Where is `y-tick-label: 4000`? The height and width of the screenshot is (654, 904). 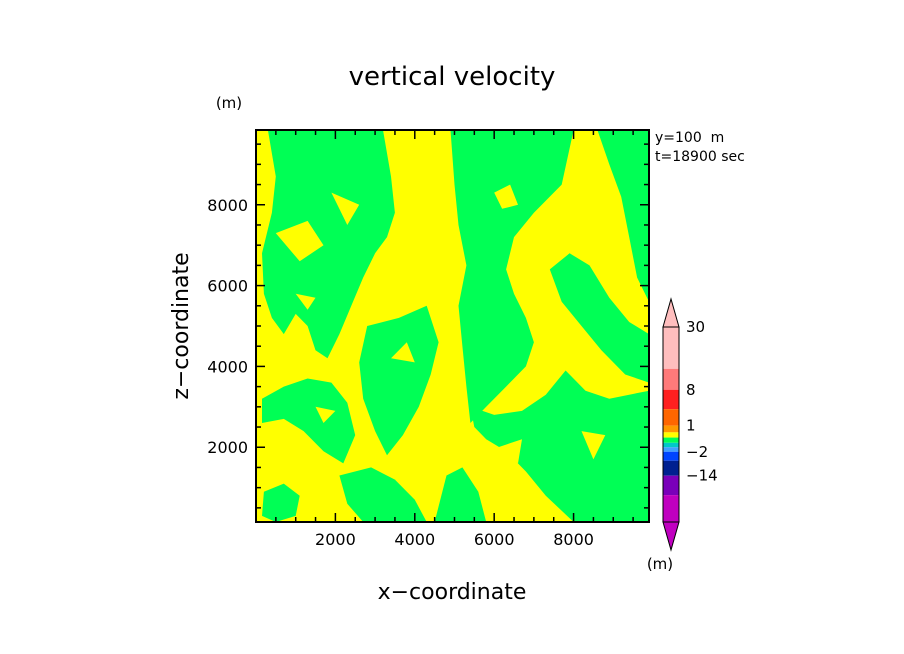 y-tick-label: 4000 is located at coordinates (227, 366).